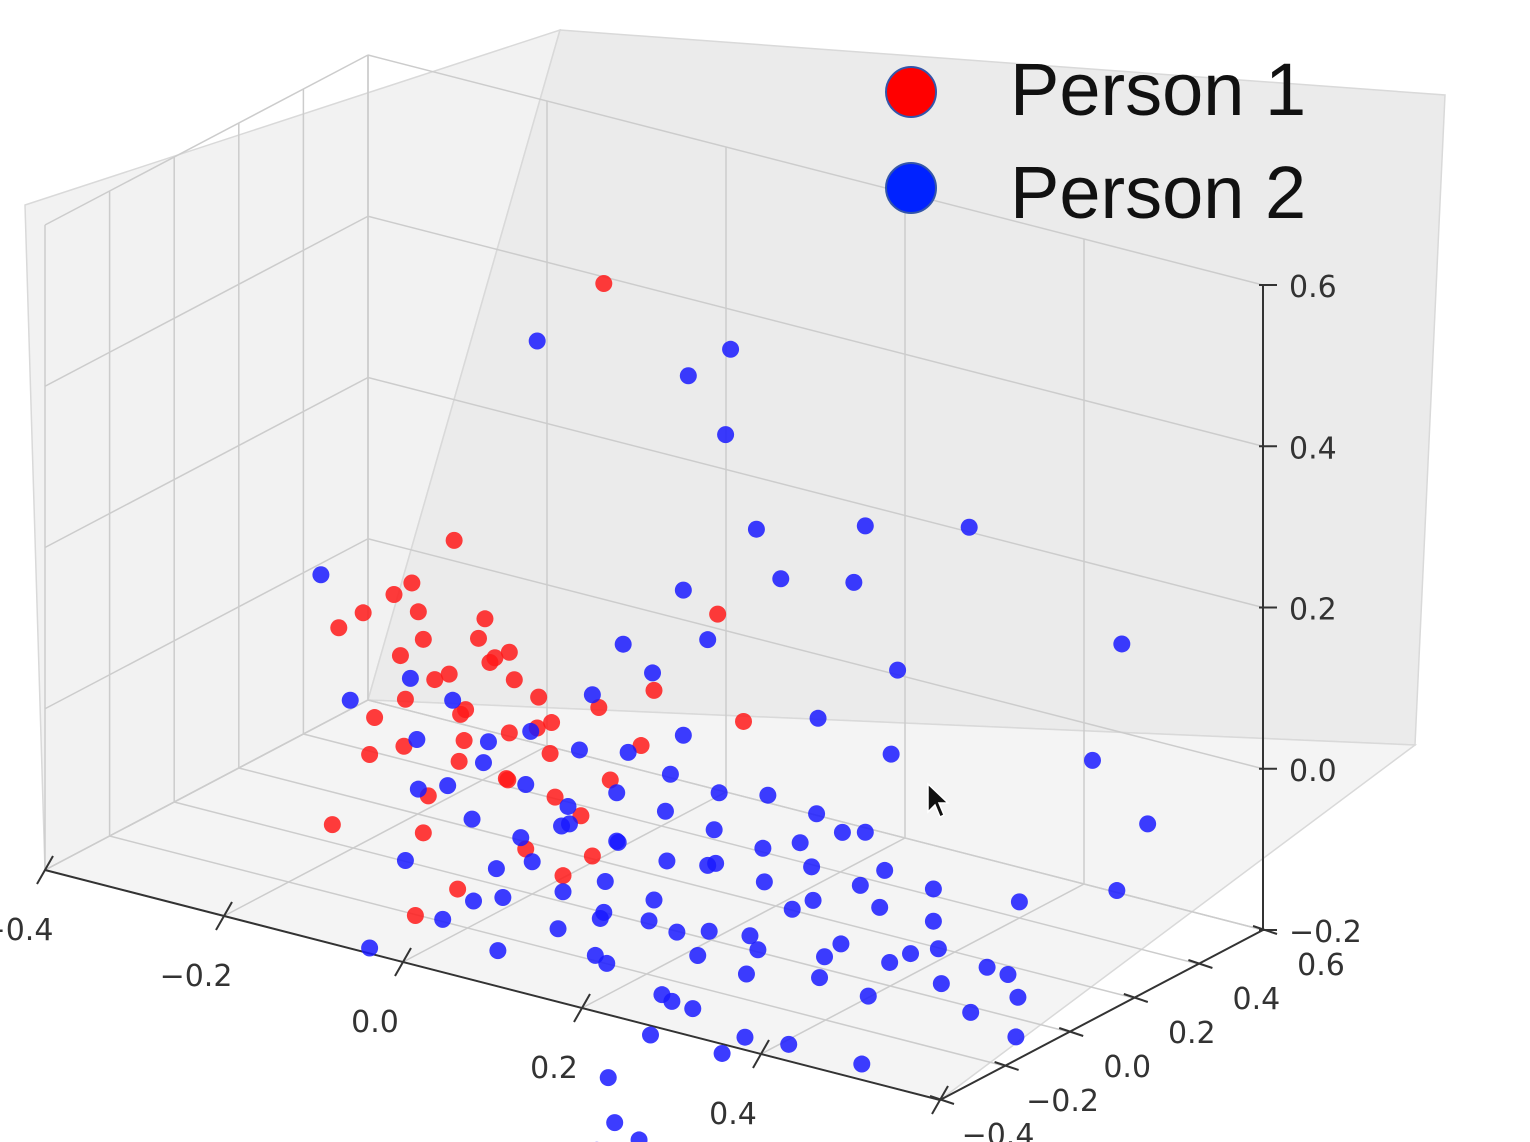  I want to click on mouse-cursor-icon, so click(938, 800).